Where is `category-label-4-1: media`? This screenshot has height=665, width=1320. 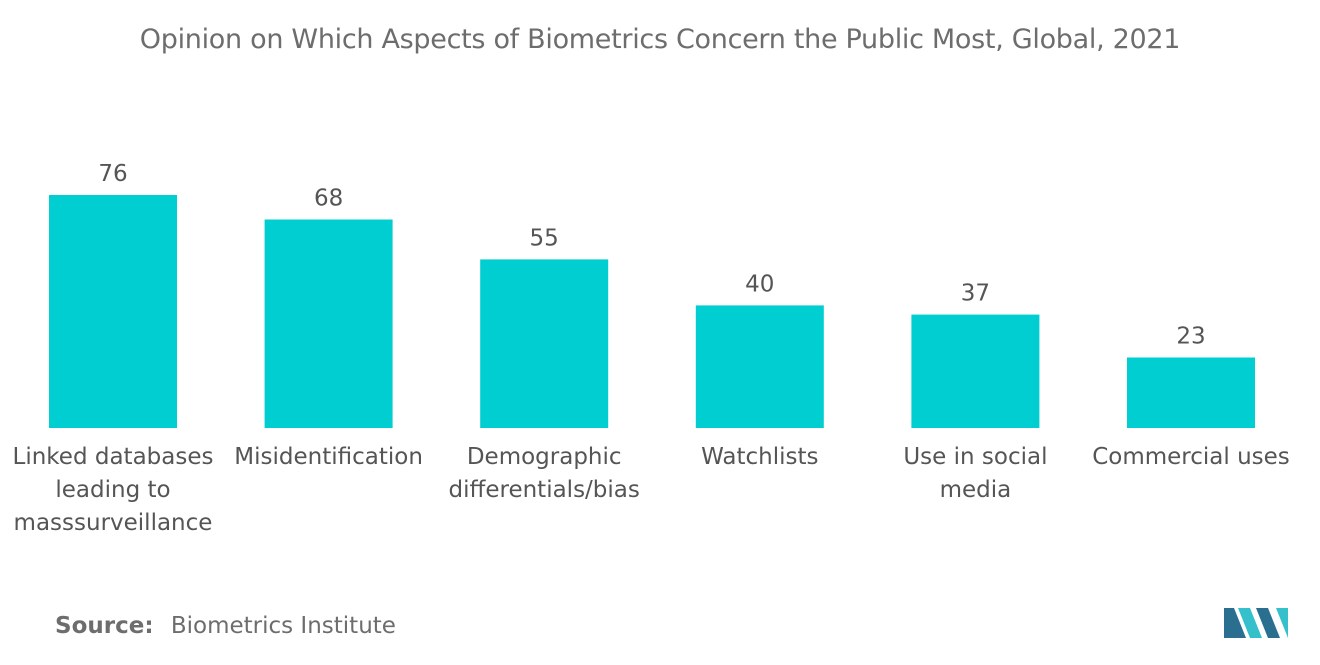 category-label-4-1: media is located at coordinates (976, 490).